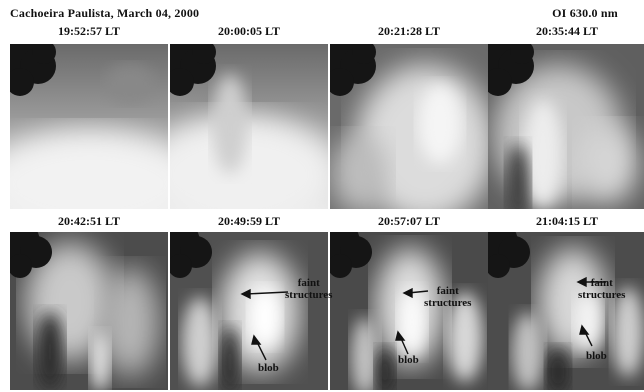 This screenshot has height=392, width=644. What do you see at coordinates (268, 368) in the screenshot?
I see `blob-label-6: blob` at bounding box center [268, 368].